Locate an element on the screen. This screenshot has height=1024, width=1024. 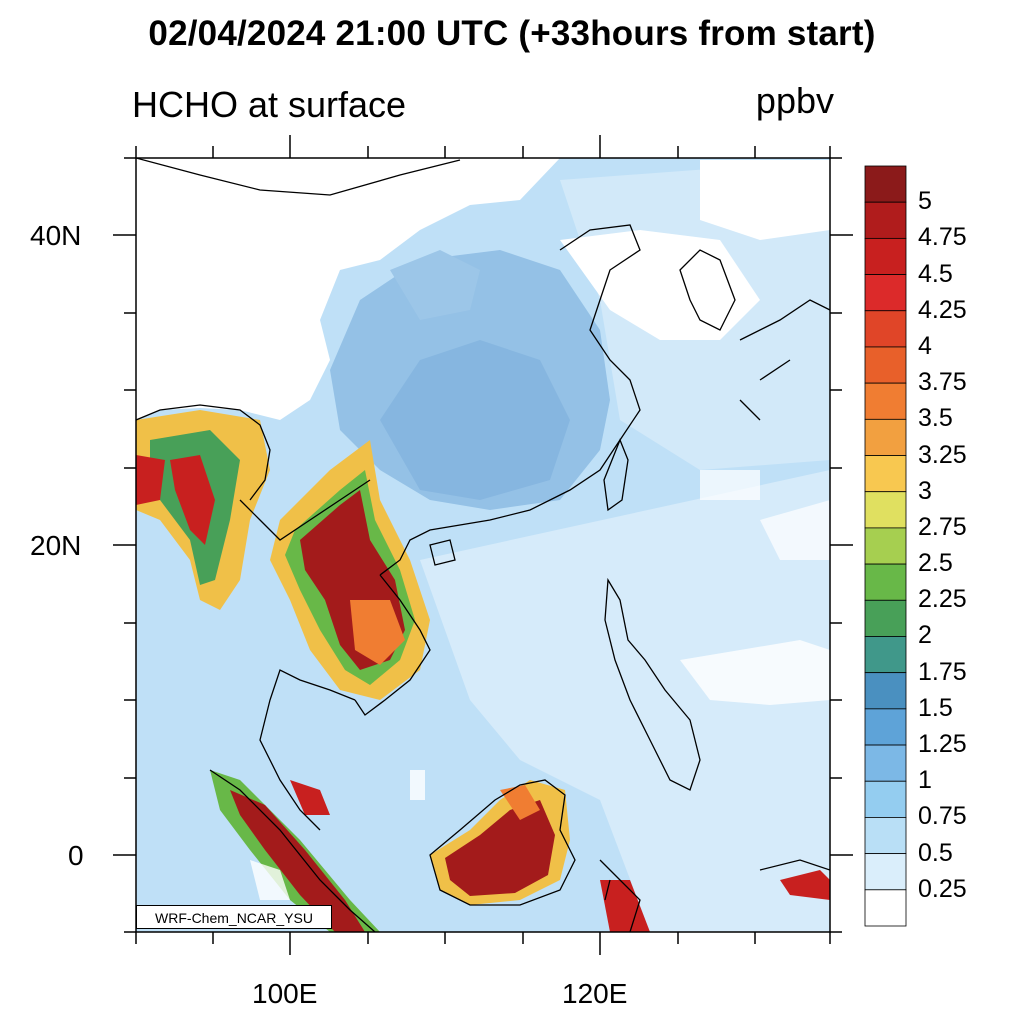
sulawesi-coastline is located at coordinates (620, 895).